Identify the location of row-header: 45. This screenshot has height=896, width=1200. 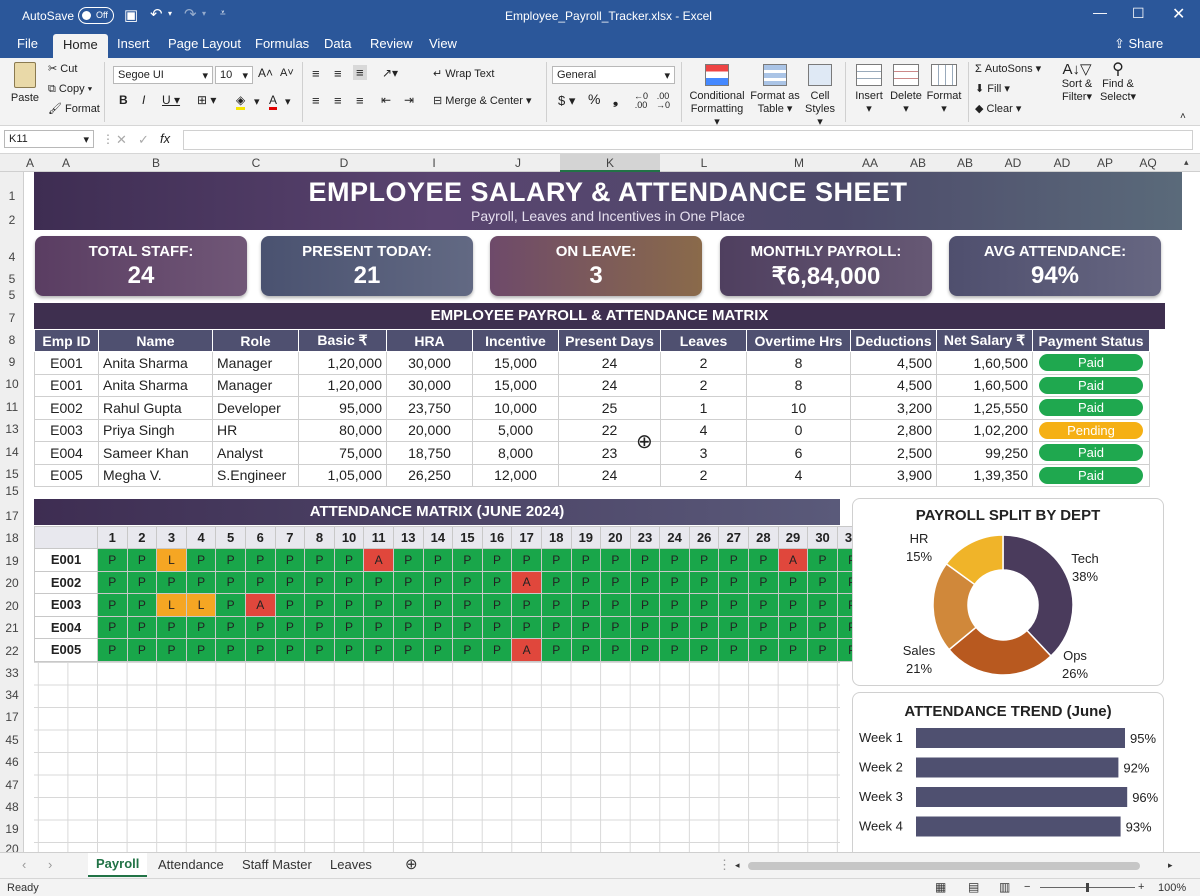
(12, 740).